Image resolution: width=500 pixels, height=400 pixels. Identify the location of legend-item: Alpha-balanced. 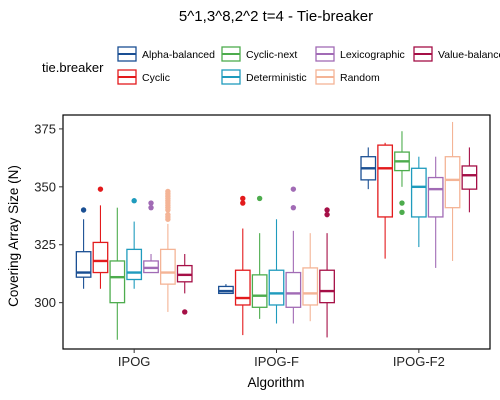
(166, 54).